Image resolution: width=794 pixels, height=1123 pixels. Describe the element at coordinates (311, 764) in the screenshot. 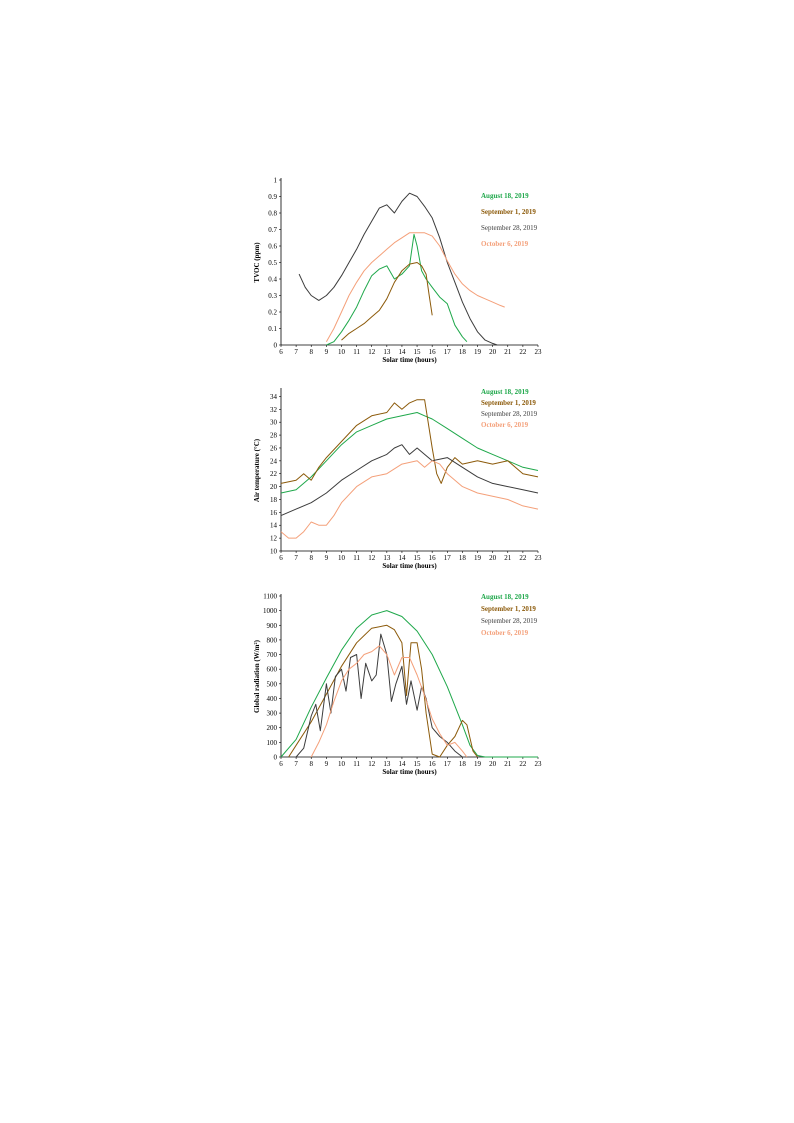

I see `x-tick-label: 8` at that location.